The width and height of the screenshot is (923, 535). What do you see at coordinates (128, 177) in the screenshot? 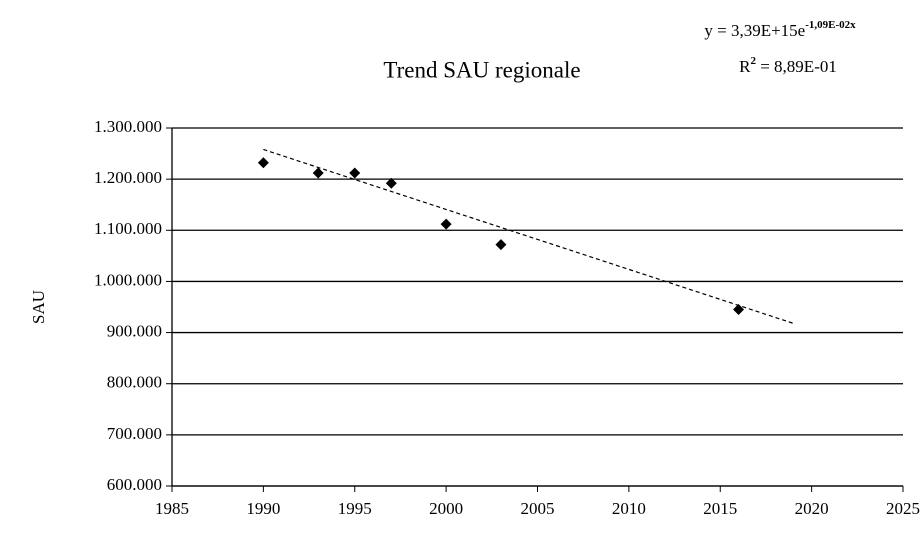
I see `y-tick-label: 1.200.000` at bounding box center [128, 177].